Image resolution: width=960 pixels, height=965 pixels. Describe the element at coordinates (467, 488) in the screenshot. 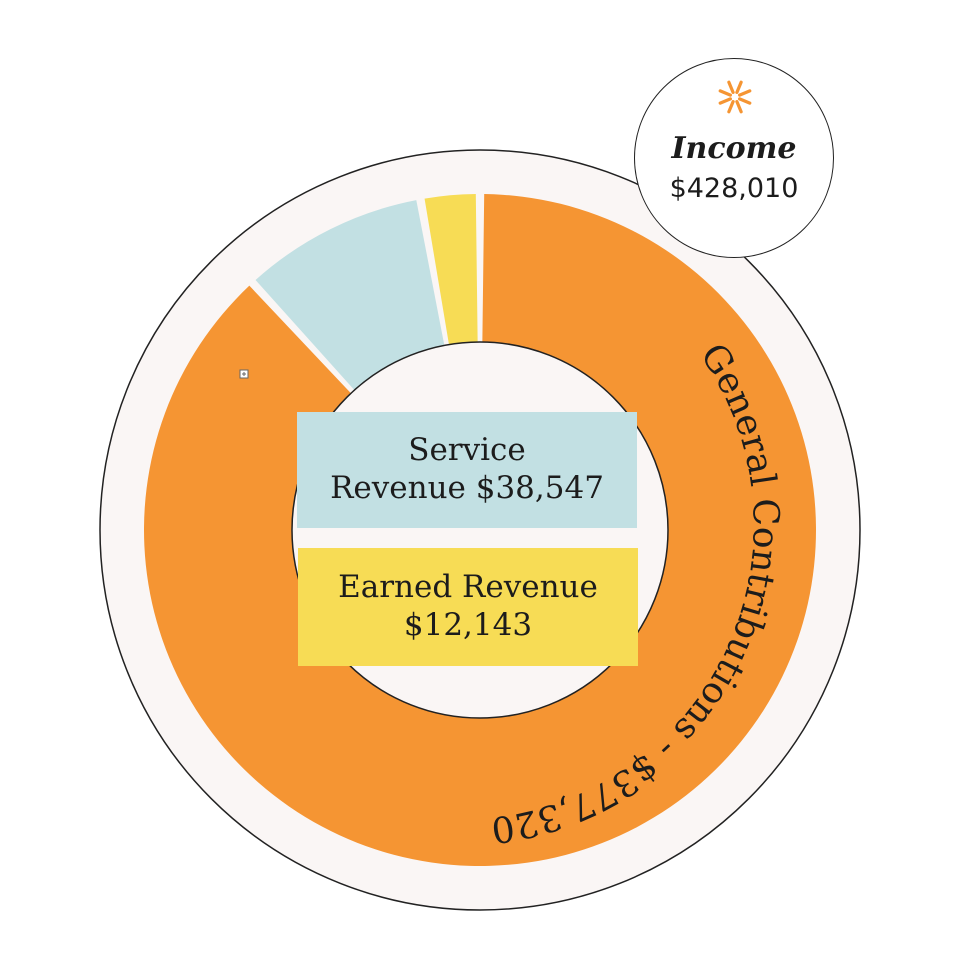

I see `service-revenue-line-2: Revenue $38,547` at that location.